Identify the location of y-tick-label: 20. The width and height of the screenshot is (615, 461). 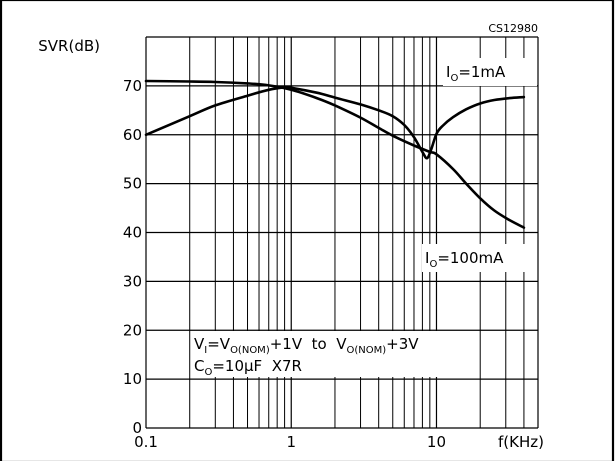
(132, 330).